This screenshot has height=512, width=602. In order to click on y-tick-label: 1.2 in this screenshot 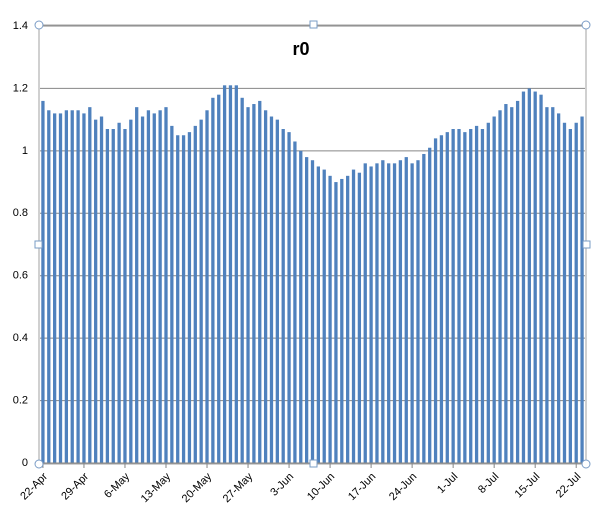, I will do `click(20, 88)`.